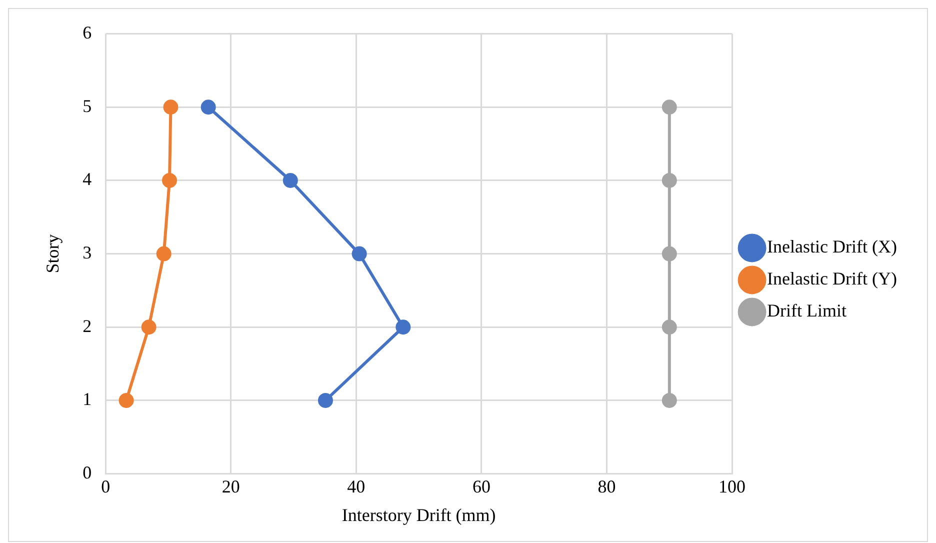 Image resolution: width=936 pixels, height=543 pixels. I want to click on legend-label: Drift Limit, so click(807, 310).